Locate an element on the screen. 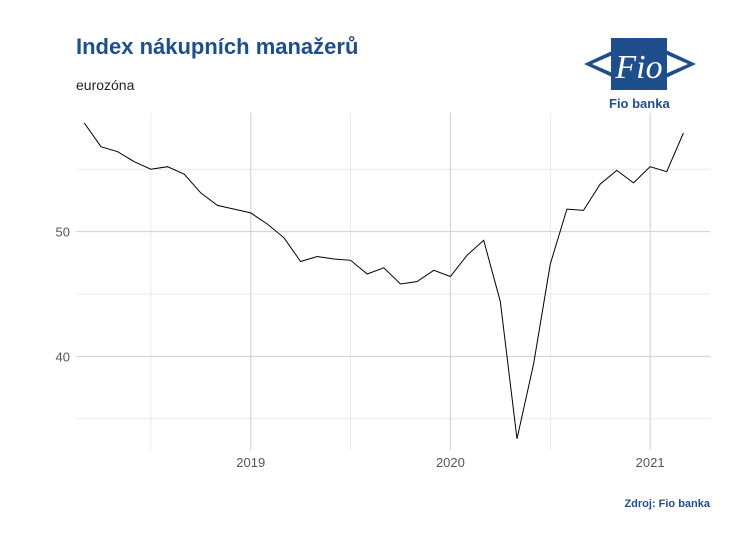  x-tick-label: 2020 is located at coordinates (450, 462).